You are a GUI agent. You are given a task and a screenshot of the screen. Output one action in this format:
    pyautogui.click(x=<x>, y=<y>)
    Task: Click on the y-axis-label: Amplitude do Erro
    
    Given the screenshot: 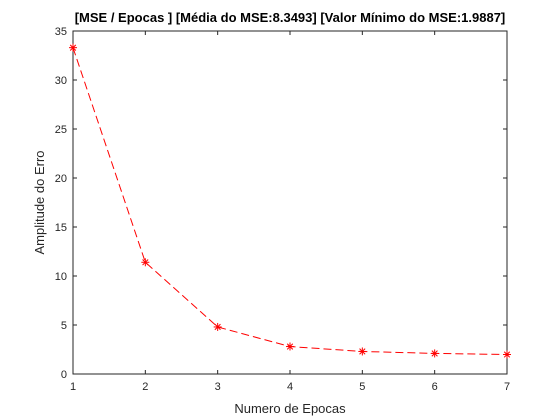 What is the action you would take?
    pyautogui.click(x=39, y=202)
    